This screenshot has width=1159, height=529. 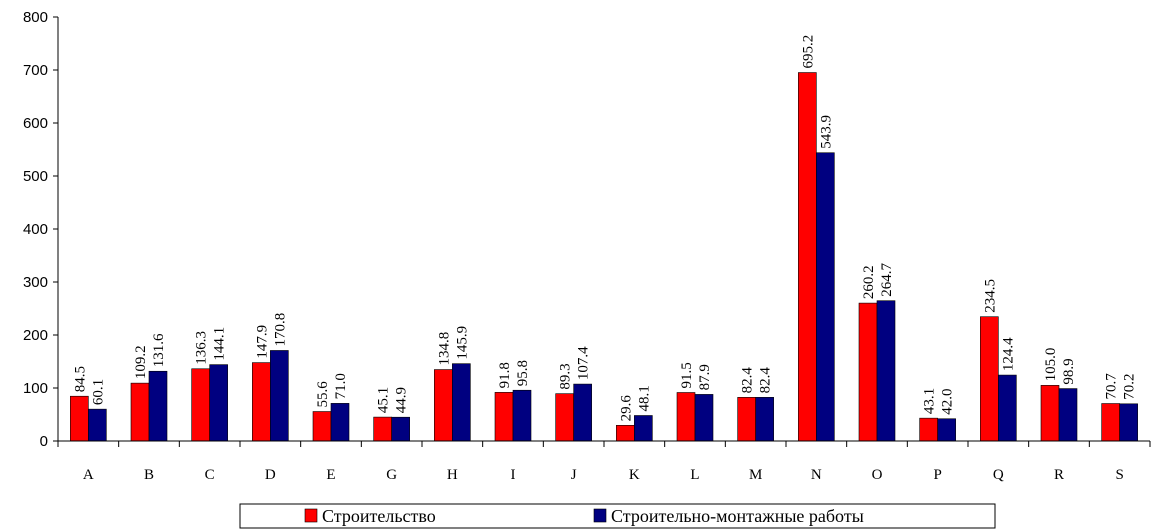 What do you see at coordinates (159, 350) in the screenshot?
I see `data-label: 131.6` at bounding box center [159, 350].